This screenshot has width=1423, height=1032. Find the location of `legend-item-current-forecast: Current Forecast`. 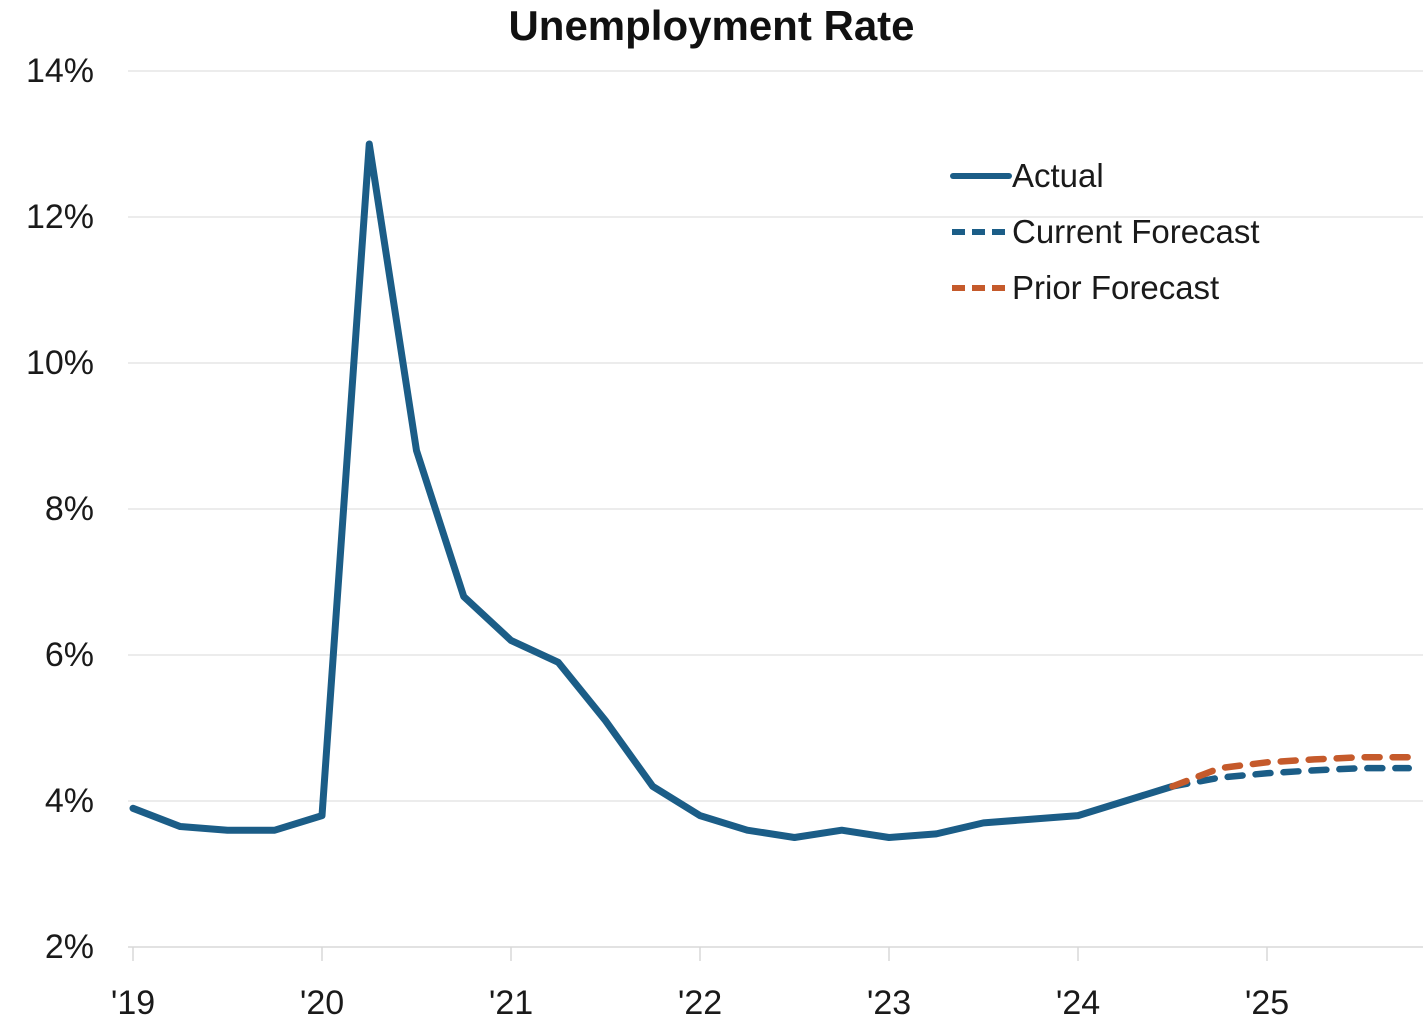

legend-item-current-forecast: Current Forecast is located at coordinates (1105, 232).